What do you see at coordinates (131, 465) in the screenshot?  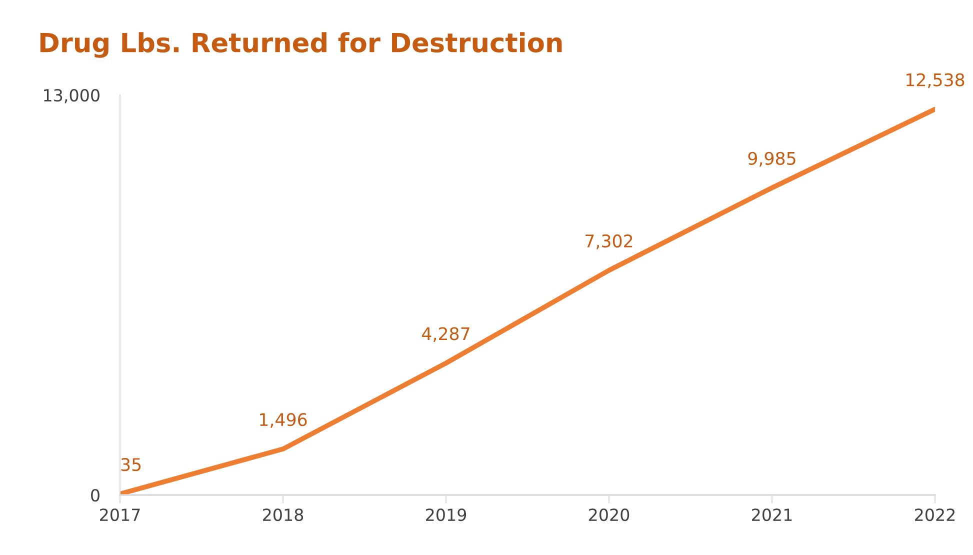 I see `data-label: 35` at bounding box center [131, 465].